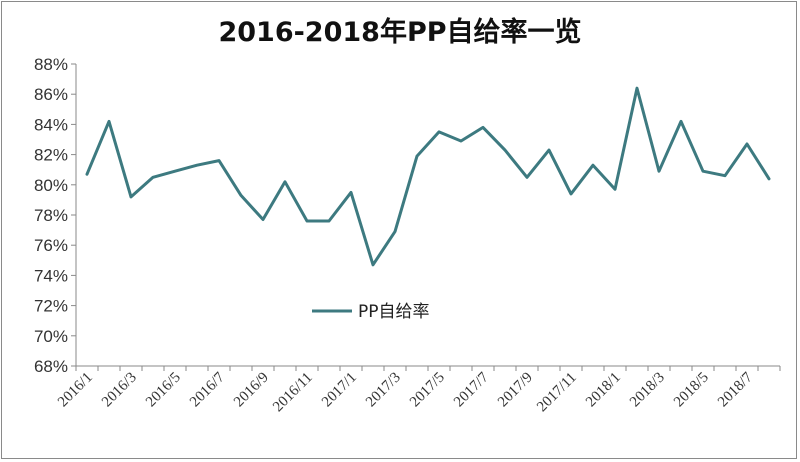  Describe the element at coordinates (51, 245) in the screenshot. I see `y-tick-label: 76%` at that location.